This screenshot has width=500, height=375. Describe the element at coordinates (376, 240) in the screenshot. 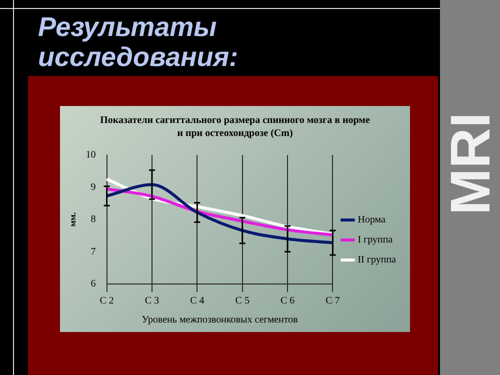

I see `legend-label: I группа` at that location.